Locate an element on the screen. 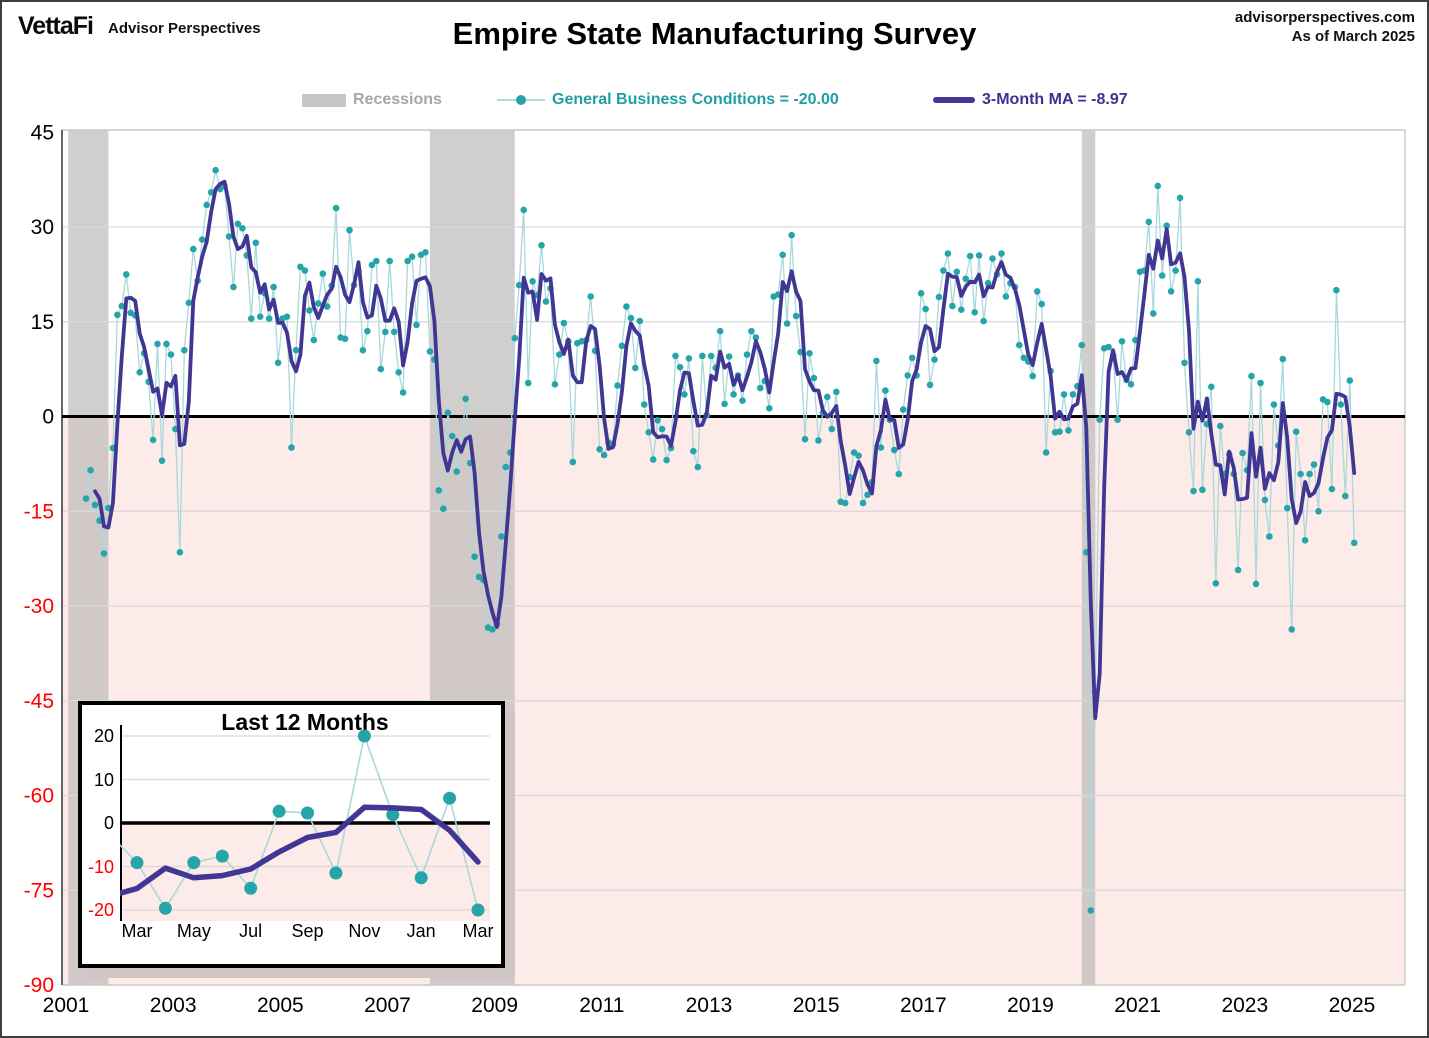 This screenshot has width=1429, height=1038. svg-text: 2005 is located at coordinates (280, 1005).